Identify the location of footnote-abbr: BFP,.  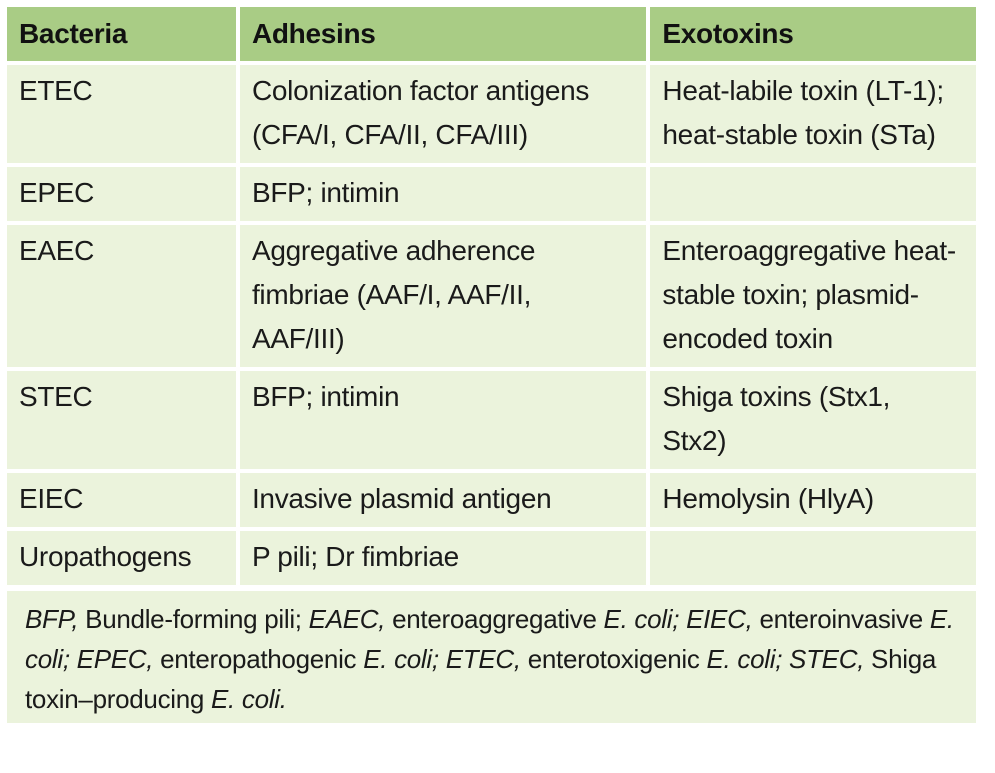
(52, 619).